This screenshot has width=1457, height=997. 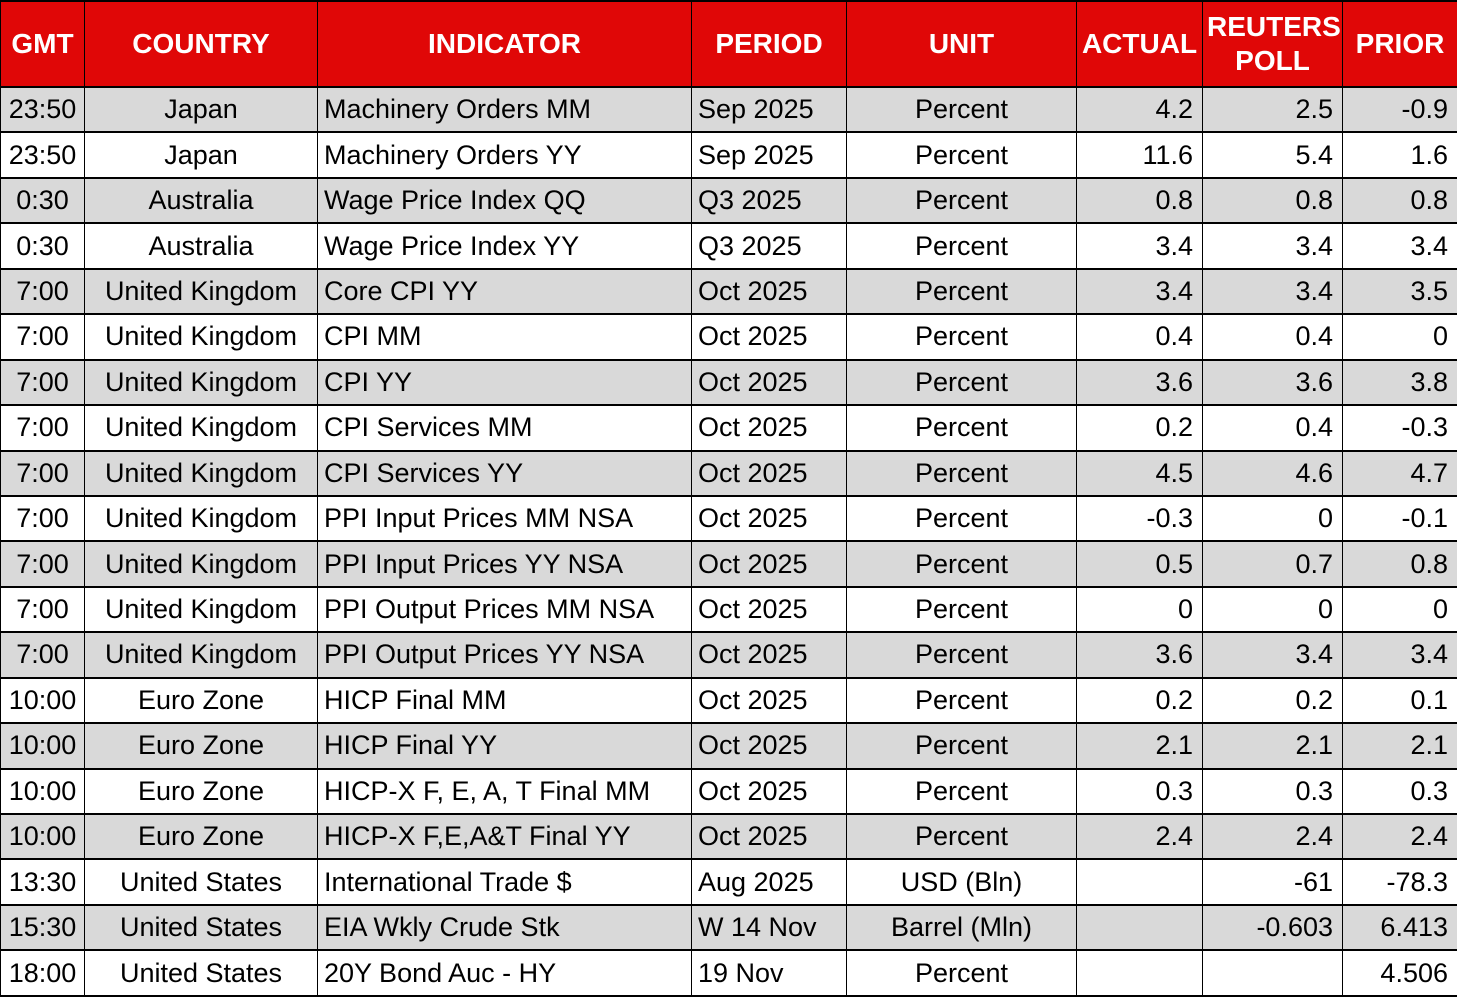 What do you see at coordinates (961, 44) in the screenshot?
I see `column-header-unit: UNIT` at bounding box center [961, 44].